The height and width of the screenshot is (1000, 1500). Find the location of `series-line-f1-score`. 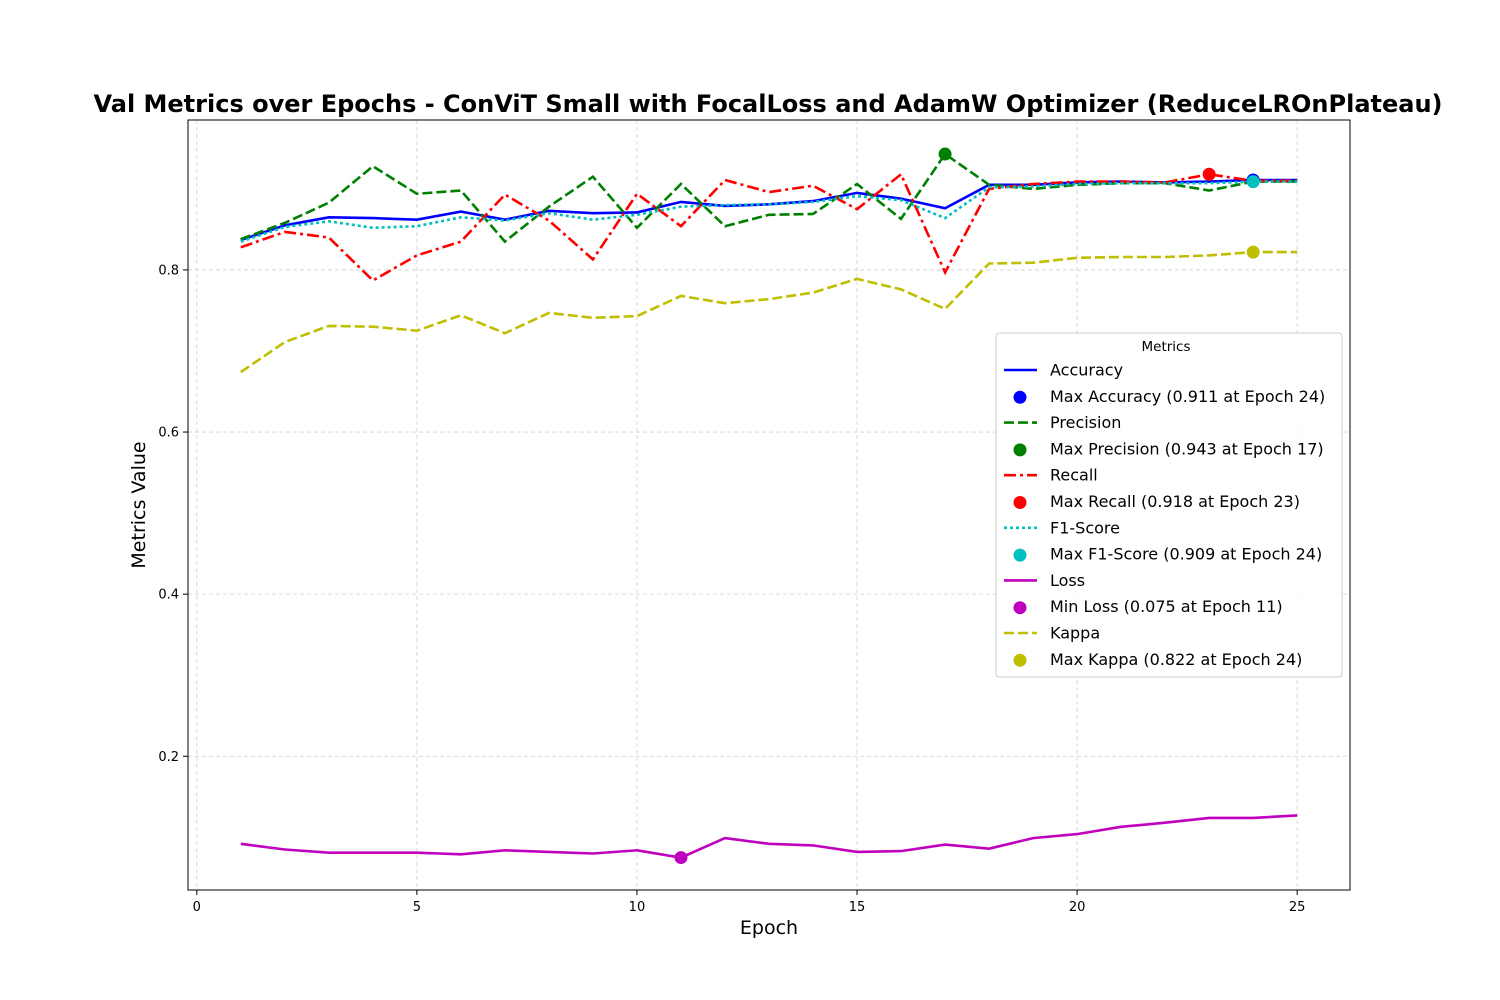

series-line-f1-score is located at coordinates (769, 211).